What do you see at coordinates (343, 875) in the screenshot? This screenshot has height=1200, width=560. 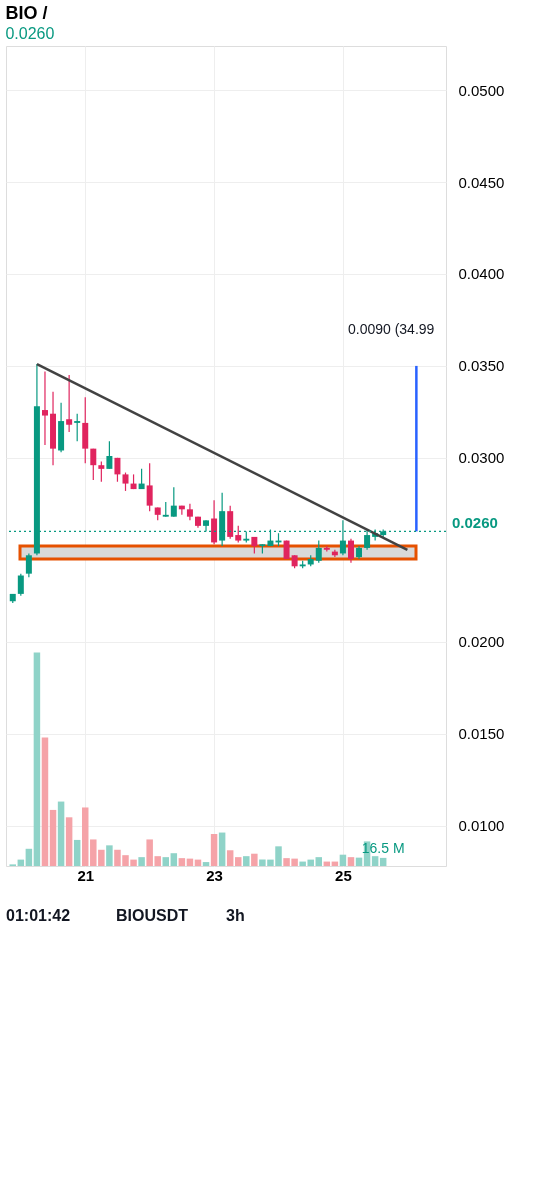 I see `x-tick-label: 25` at bounding box center [343, 875].